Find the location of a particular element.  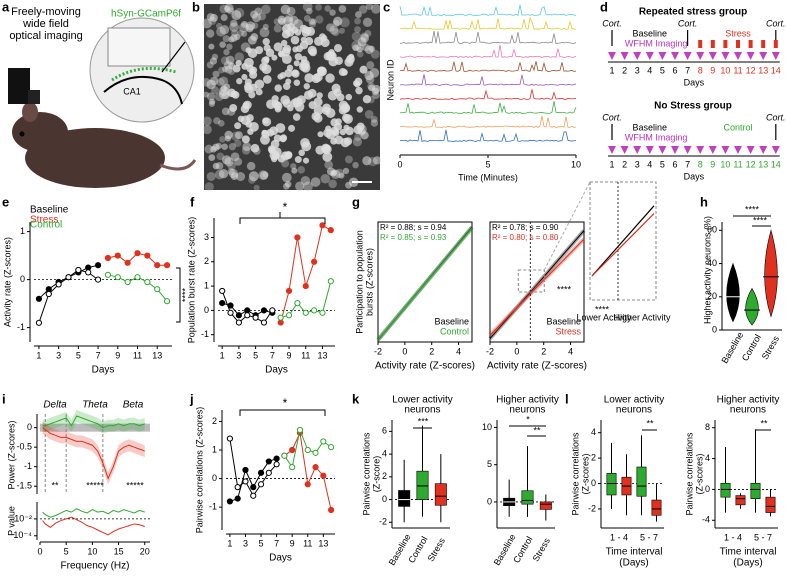

x-axis-label: (Days) is located at coordinates (633, 563).